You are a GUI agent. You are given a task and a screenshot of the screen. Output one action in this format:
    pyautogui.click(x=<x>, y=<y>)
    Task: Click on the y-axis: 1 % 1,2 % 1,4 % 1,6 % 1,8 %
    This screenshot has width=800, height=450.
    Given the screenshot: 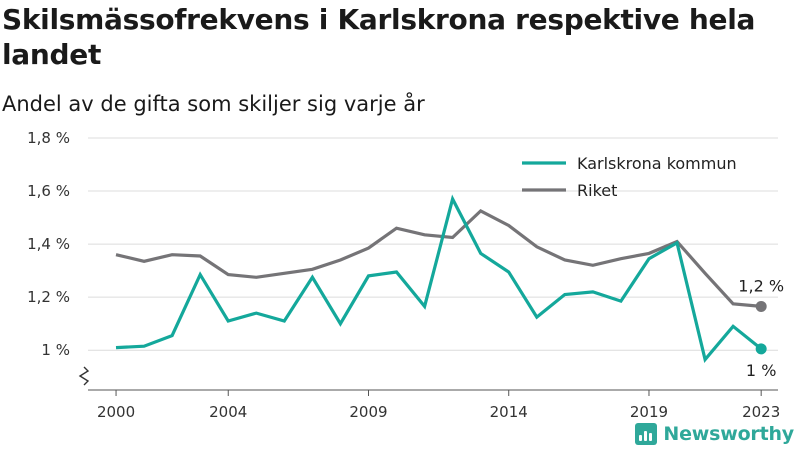 What is the action you would take?
    pyautogui.click(x=58, y=257)
    